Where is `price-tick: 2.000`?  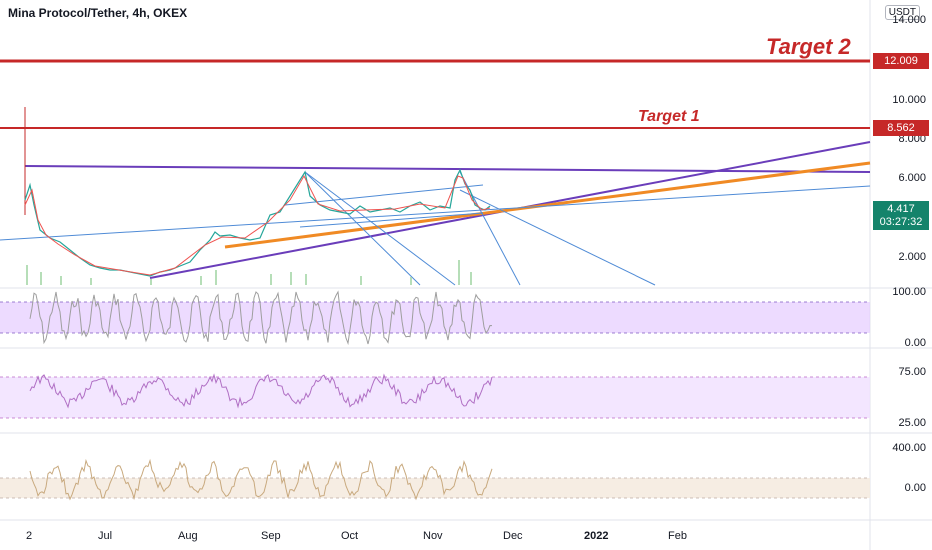
price-tick: 2.000 is located at coordinates (912, 257).